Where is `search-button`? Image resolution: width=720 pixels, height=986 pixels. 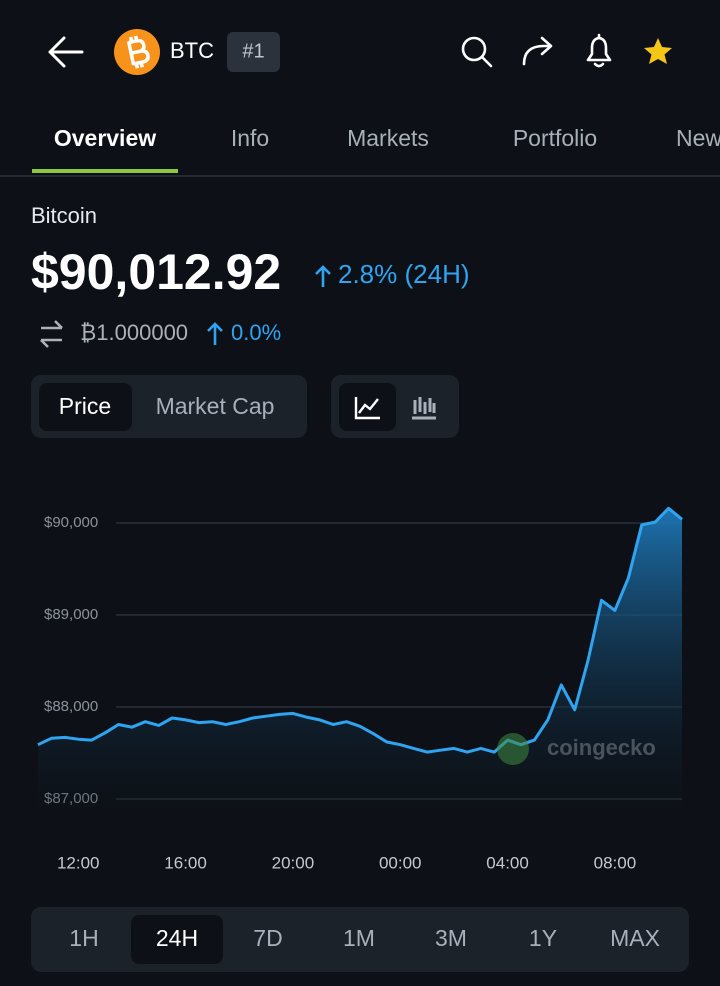
search-button is located at coordinates (477, 52).